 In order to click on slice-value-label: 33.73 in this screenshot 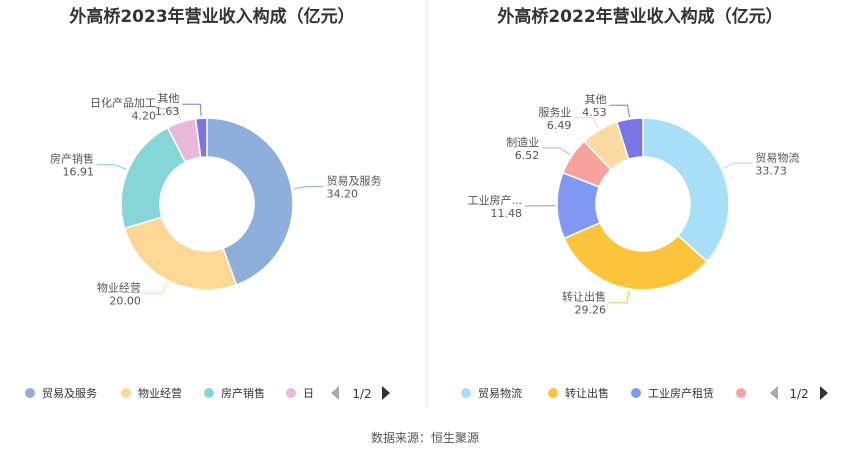, I will do `click(771, 170)`.